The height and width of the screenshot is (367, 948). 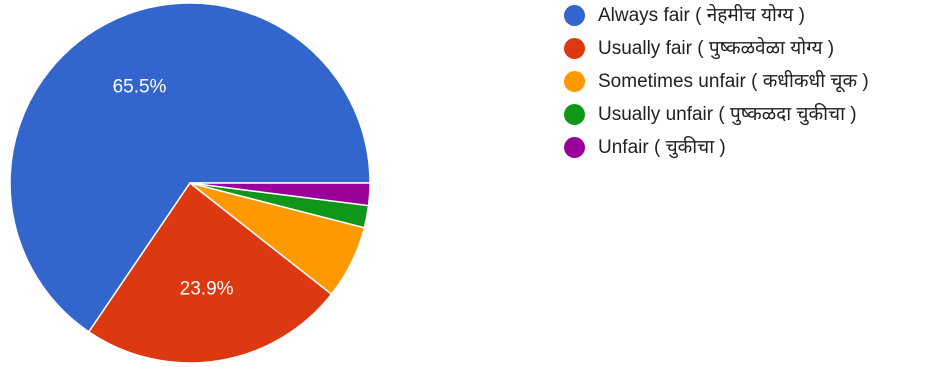 I want to click on legend-item-sometimes-unfair: Sometimes unfair ( कधीकधी चूक ), so click(x=754, y=82).